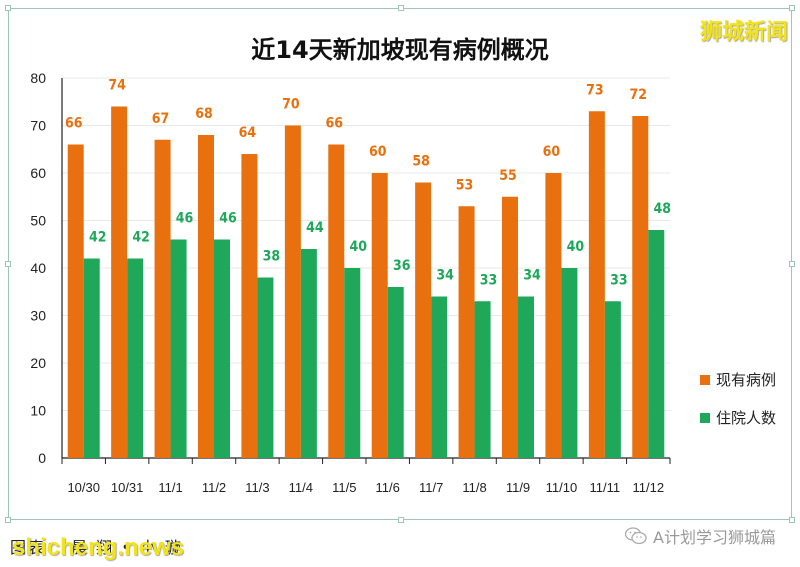 The width and height of the screenshot is (800, 567). Describe the element at coordinates (746, 380) in the screenshot. I see `legend-label: 现有病例` at that location.